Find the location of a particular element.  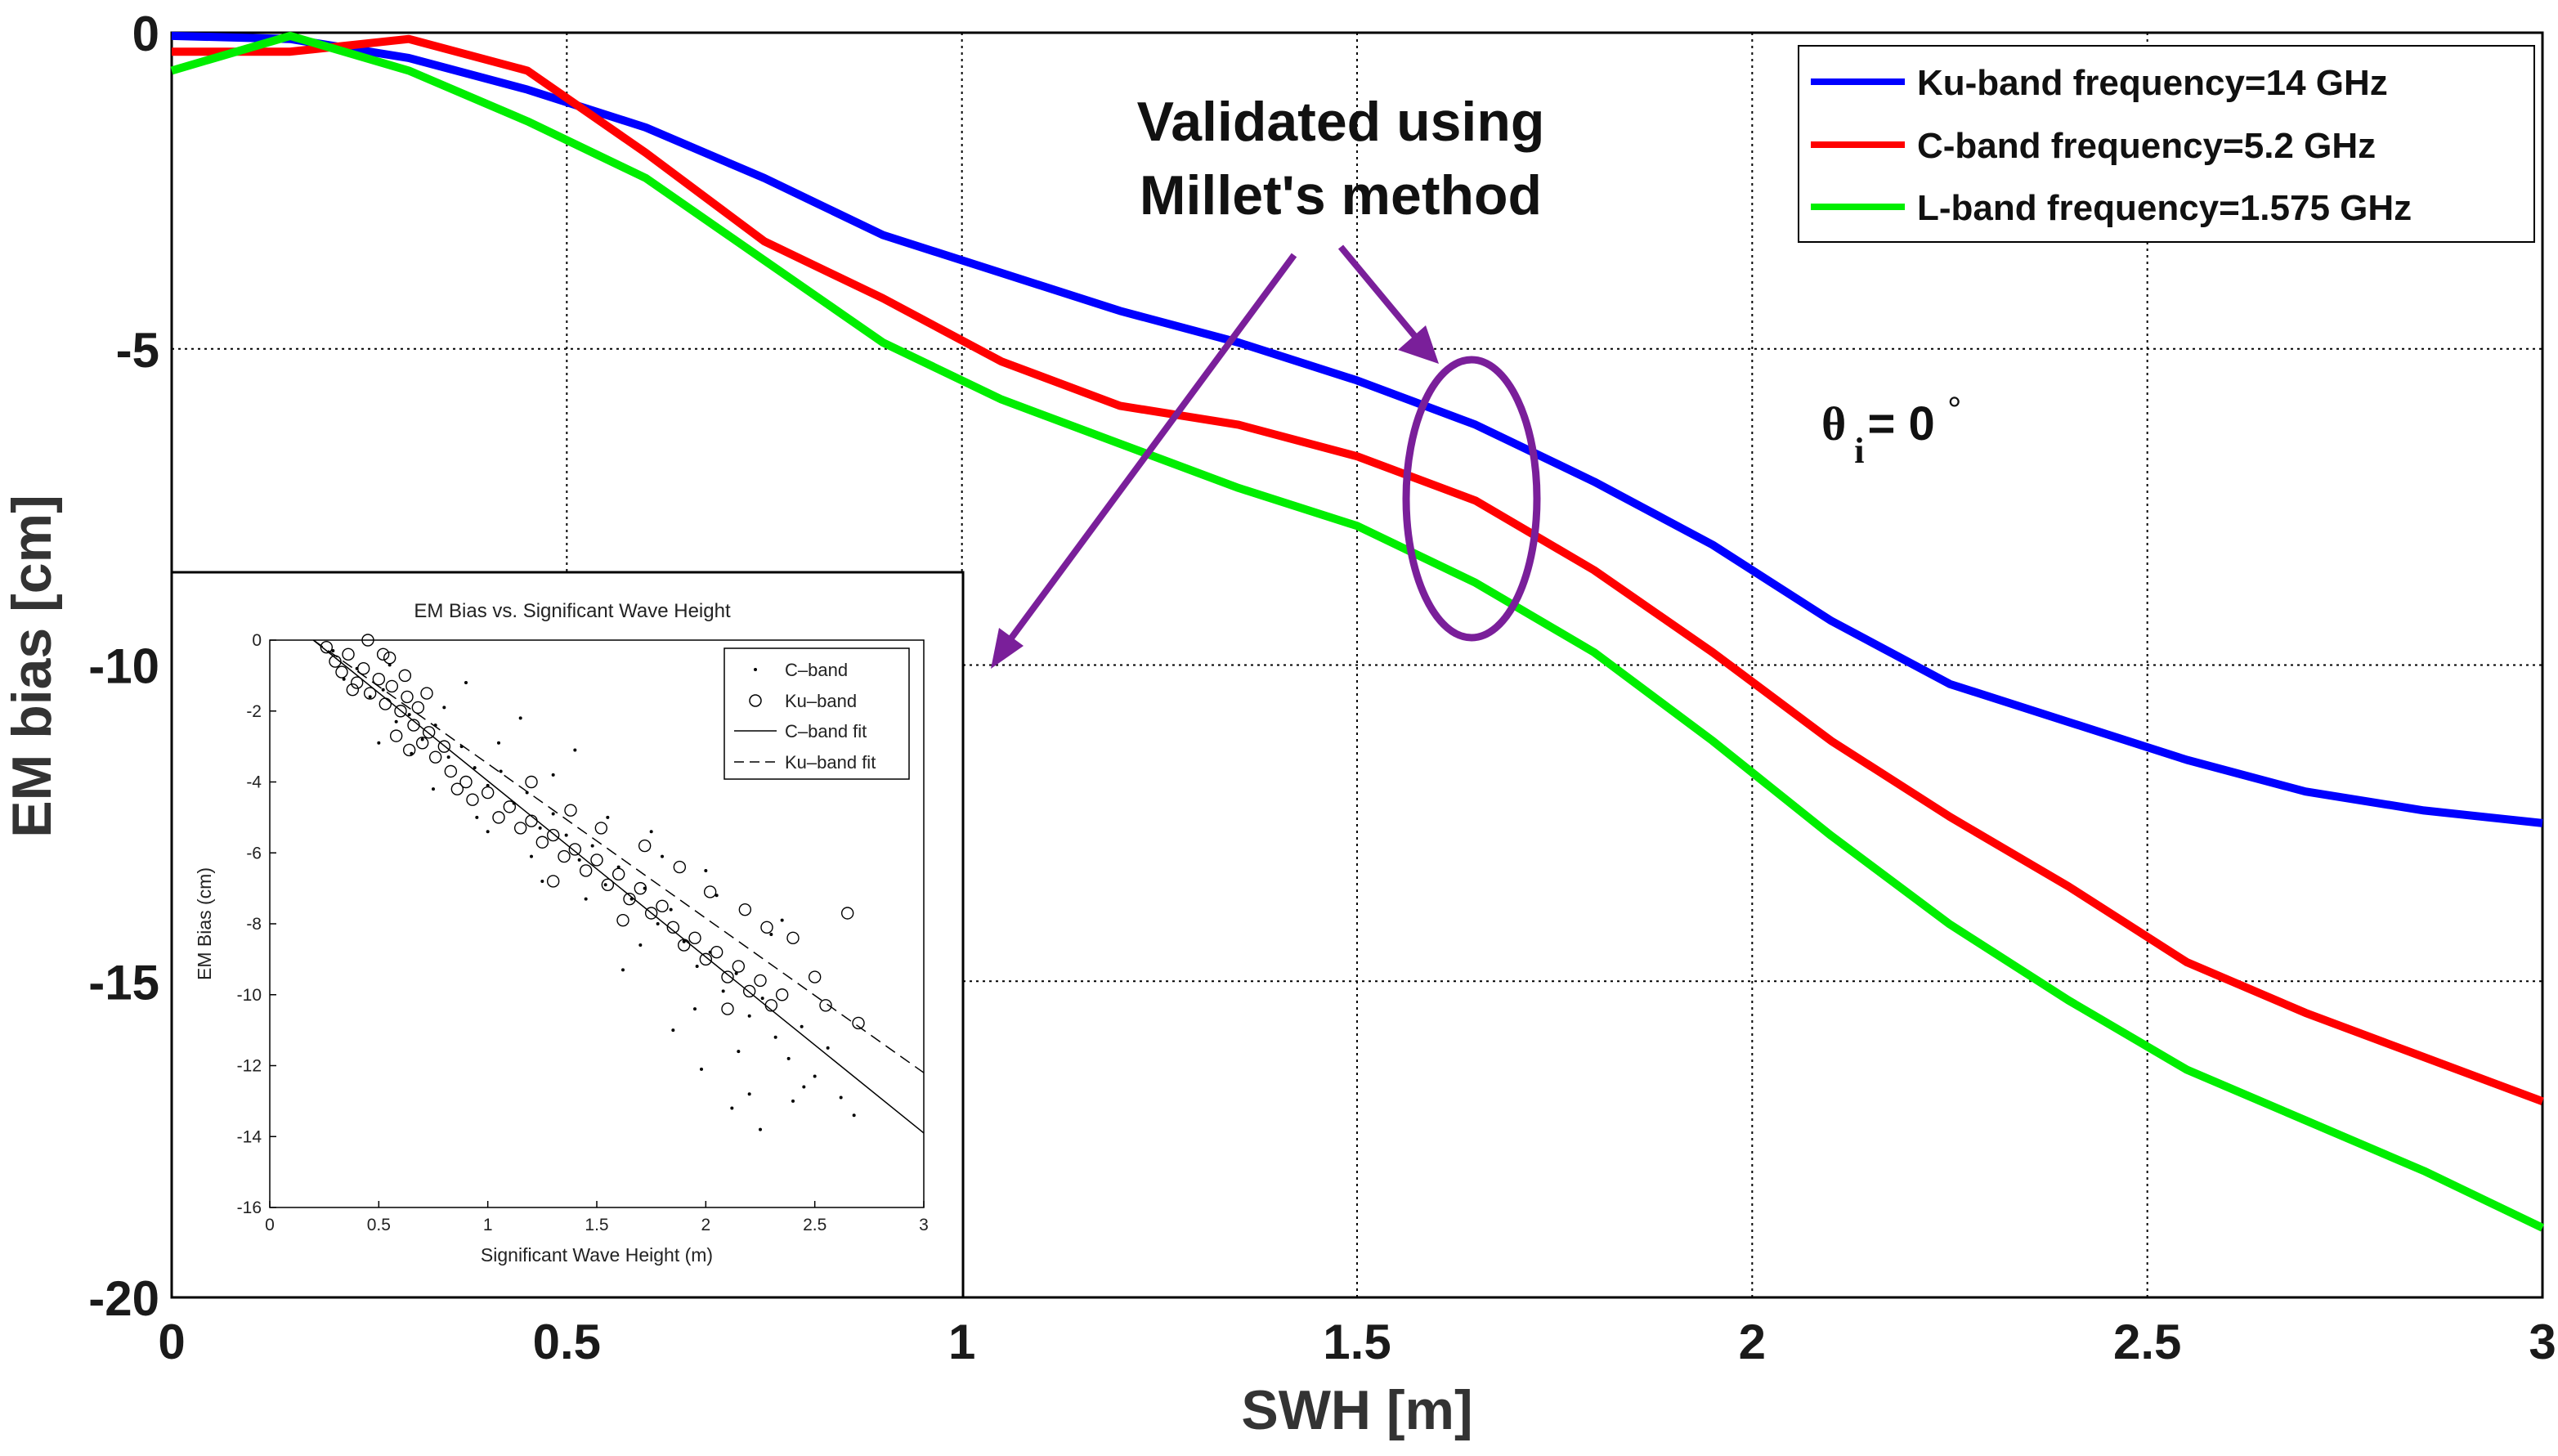

inset-x-tick-label: 1.5 is located at coordinates (596, 1225).